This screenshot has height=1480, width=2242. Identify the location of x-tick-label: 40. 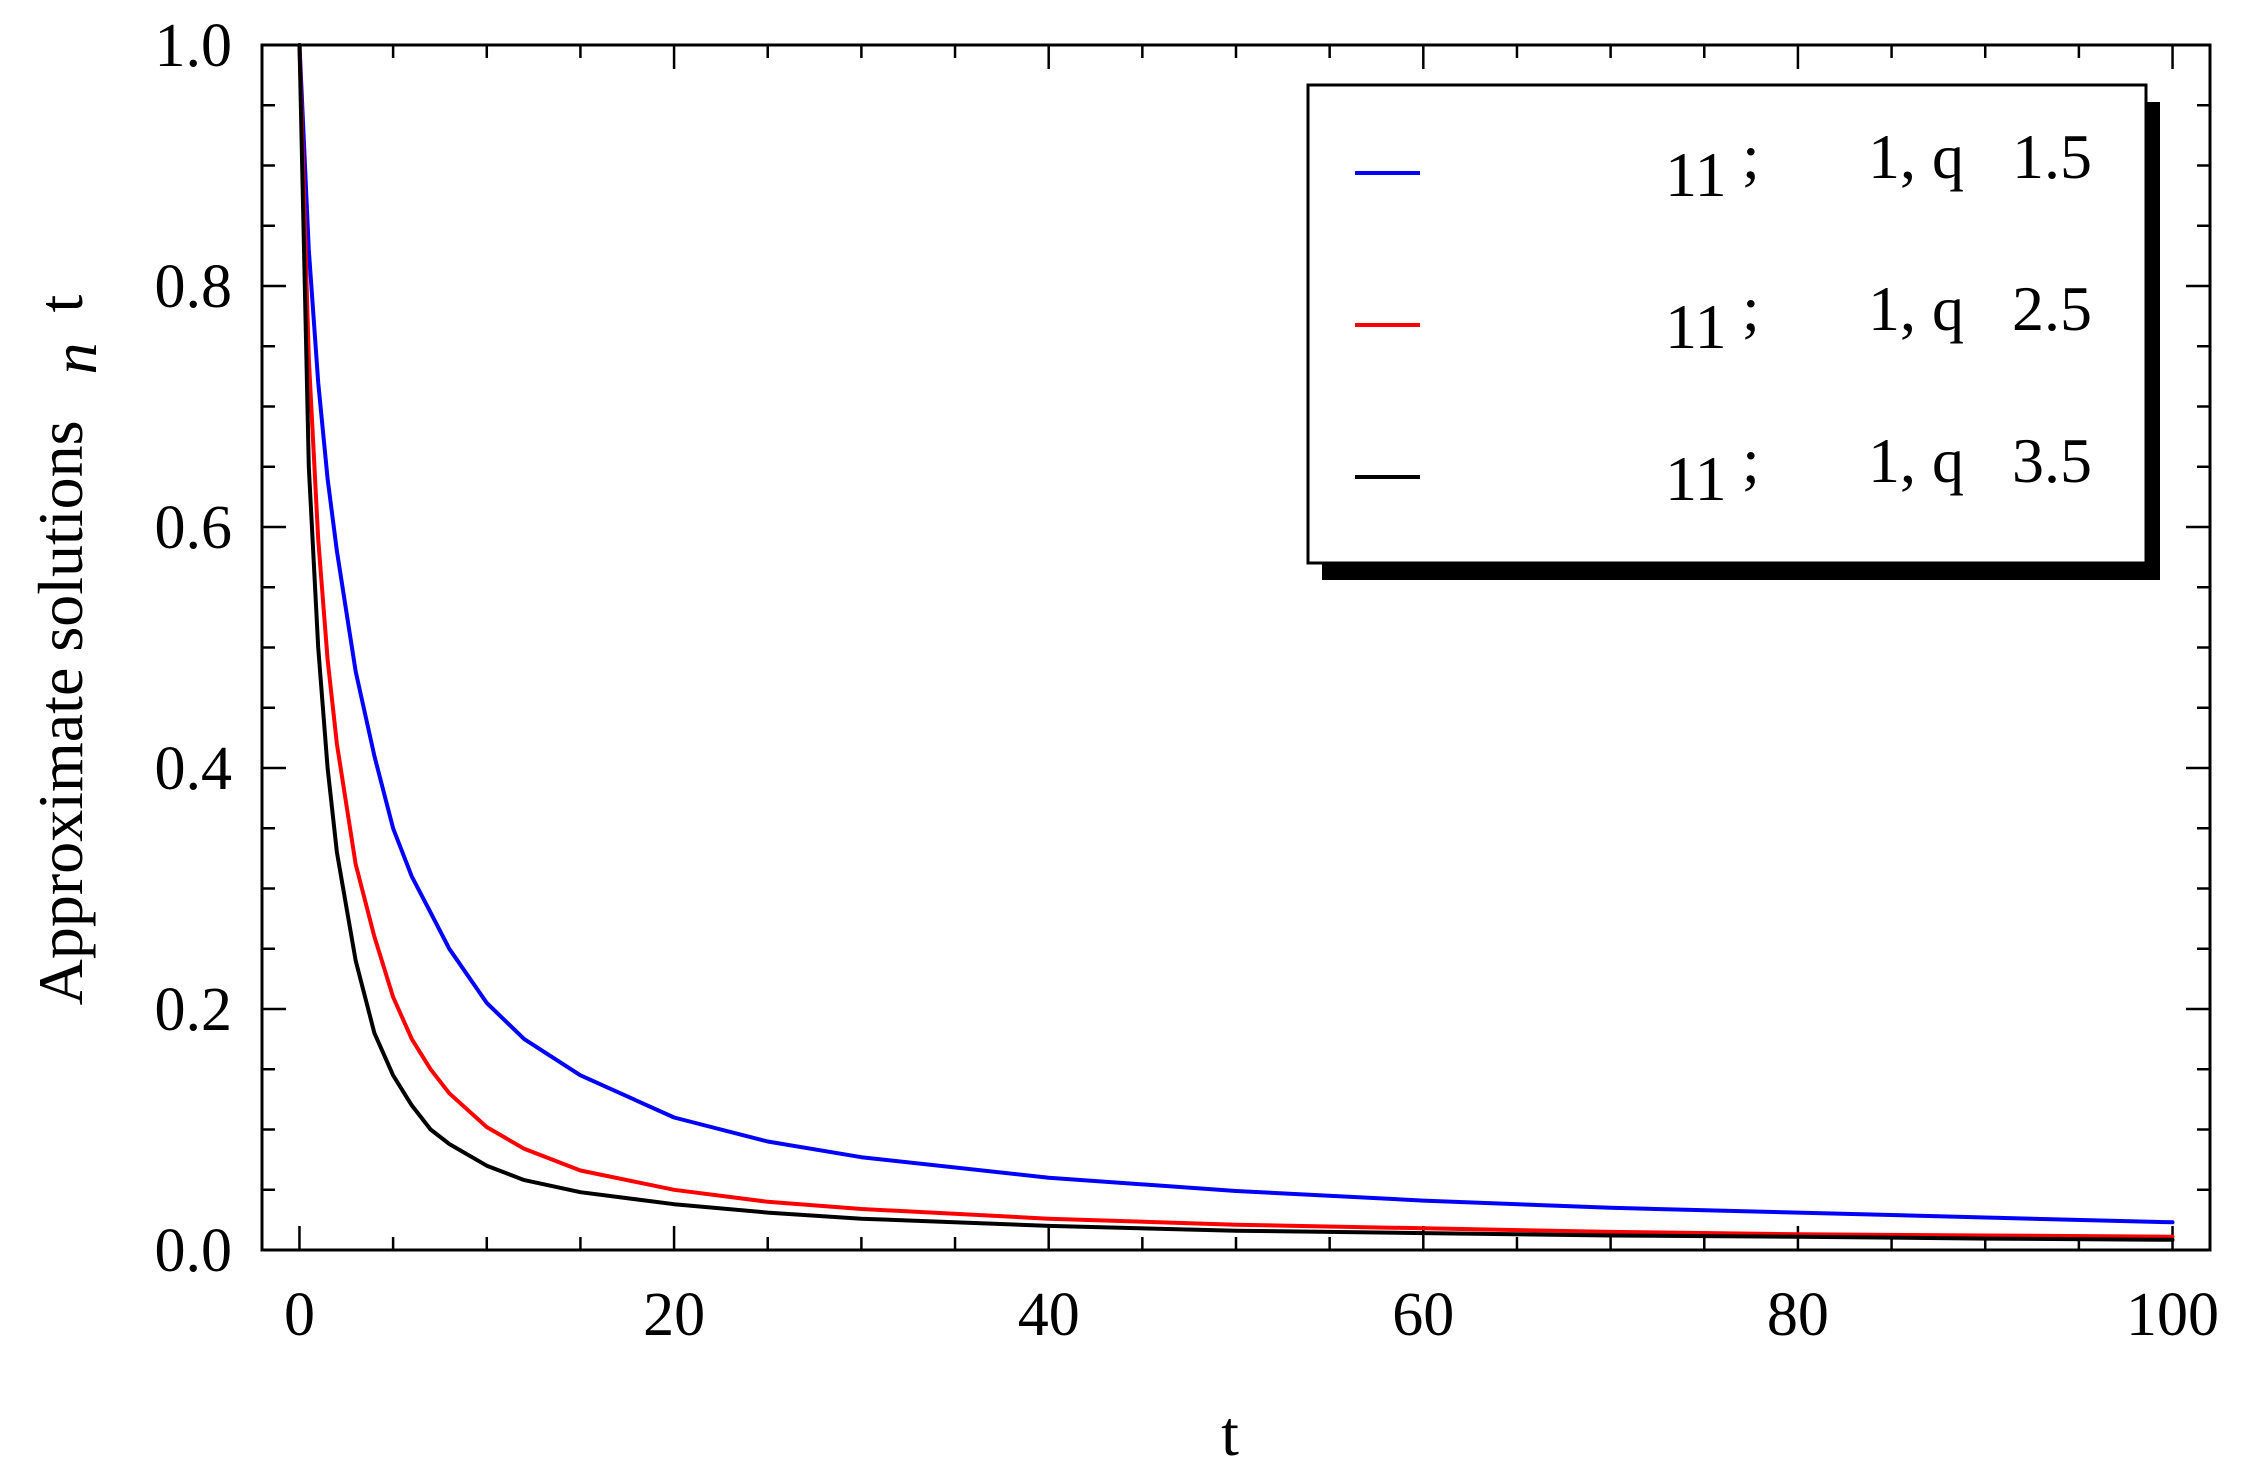
(1049, 1315).